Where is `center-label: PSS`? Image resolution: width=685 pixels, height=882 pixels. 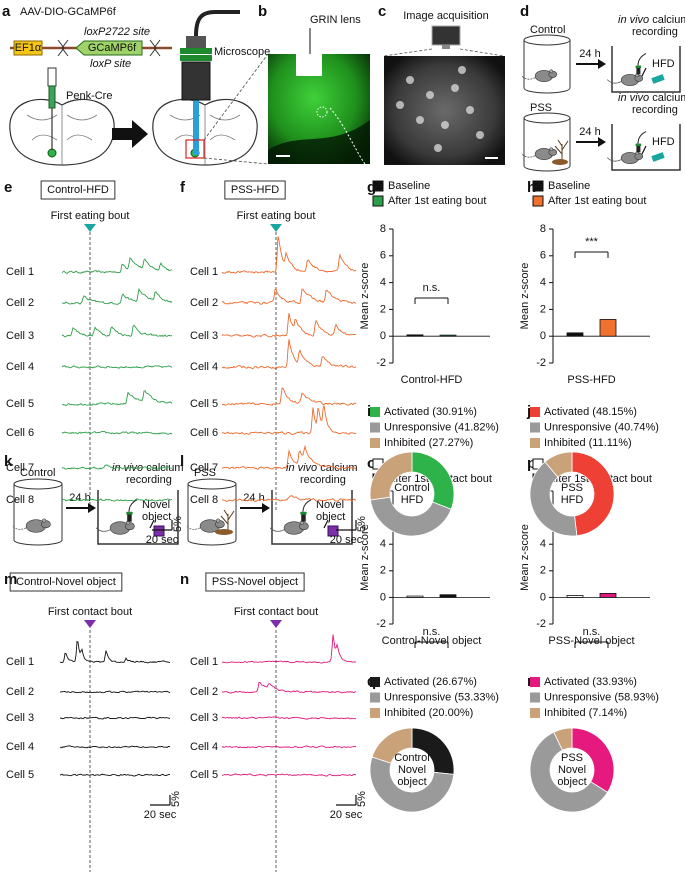
center-label: PSS is located at coordinates (572, 758).